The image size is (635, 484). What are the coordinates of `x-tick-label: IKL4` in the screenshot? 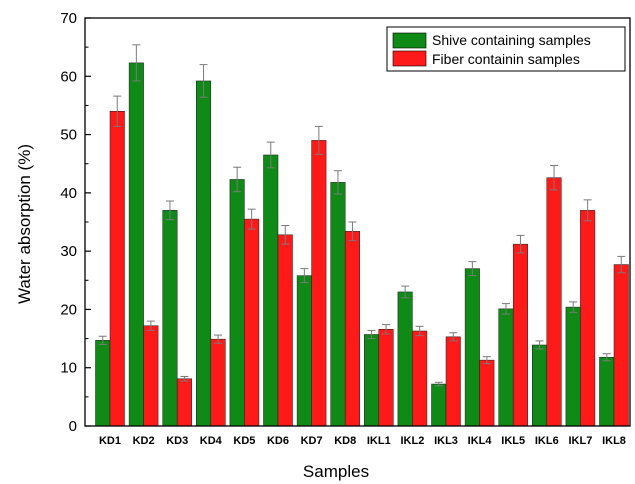 It's located at (480, 441).